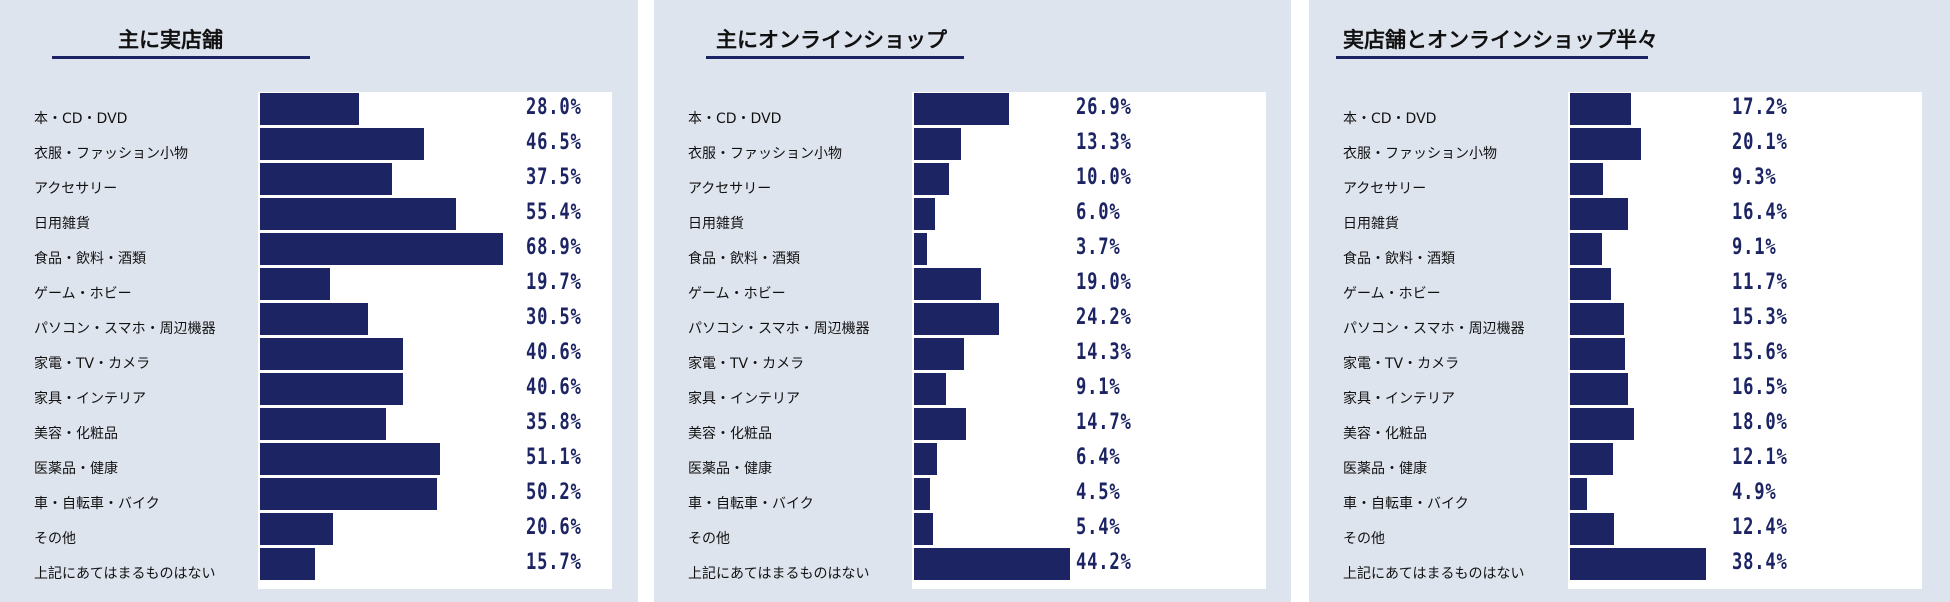 This screenshot has width=1950, height=602. I want to click on value-label: 37.5%, so click(554, 177).